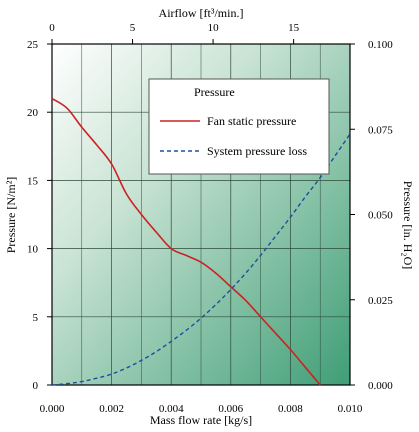 This screenshot has width=419, height=432. What do you see at coordinates (350, 409) in the screenshot?
I see `x-tick-label: 0.010` at bounding box center [350, 409].